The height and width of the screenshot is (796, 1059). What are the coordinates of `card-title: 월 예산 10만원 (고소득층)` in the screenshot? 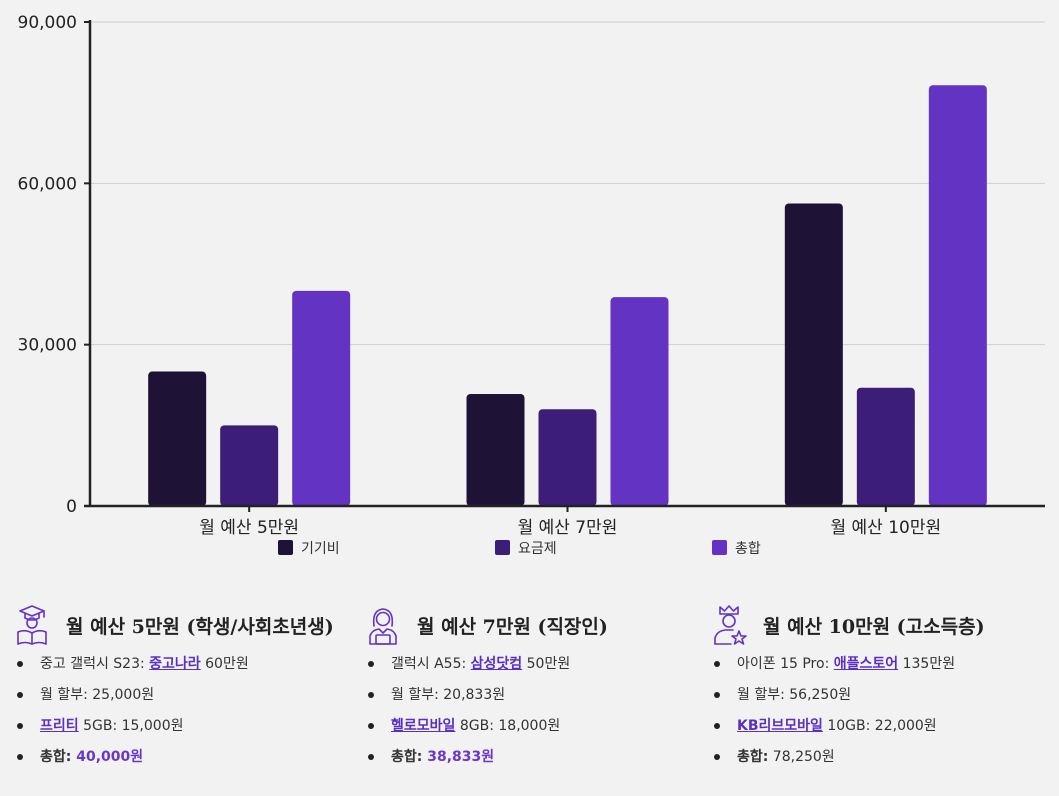 It's located at (874, 626).